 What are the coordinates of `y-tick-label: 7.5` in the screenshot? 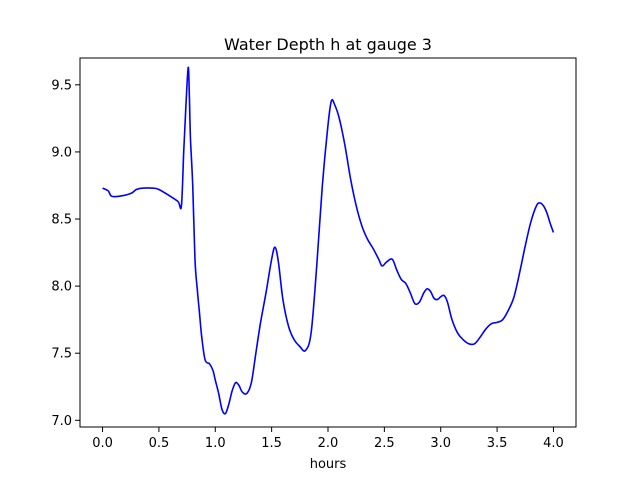 It's located at (61, 354).